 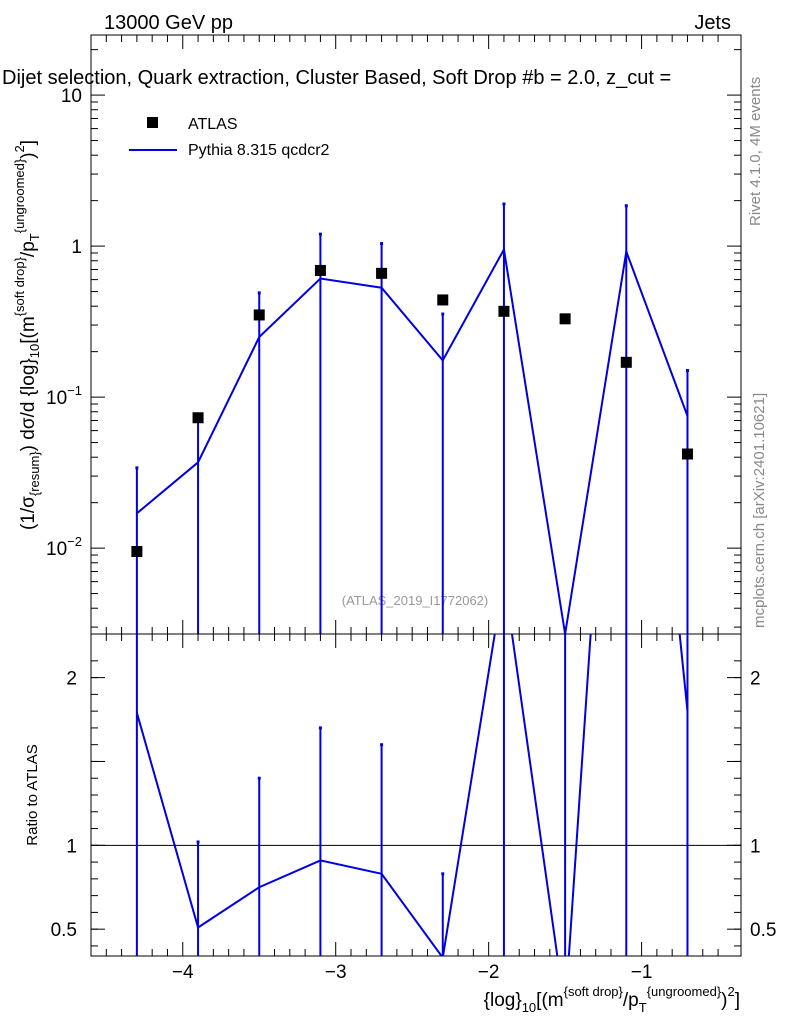 I want to click on ratio-y-tick-label-right: 2, so click(x=755, y=679).